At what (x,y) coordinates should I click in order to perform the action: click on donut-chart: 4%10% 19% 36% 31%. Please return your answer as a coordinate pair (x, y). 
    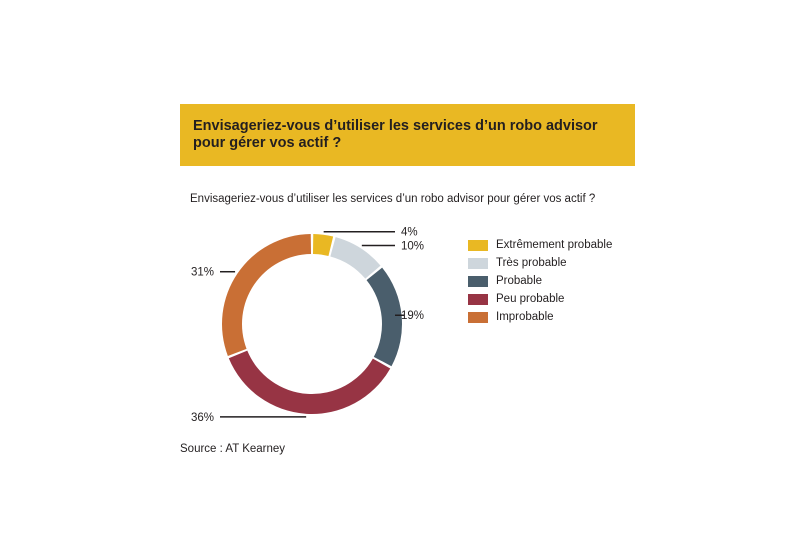
    Looking at the image, I should click on (307, 325).